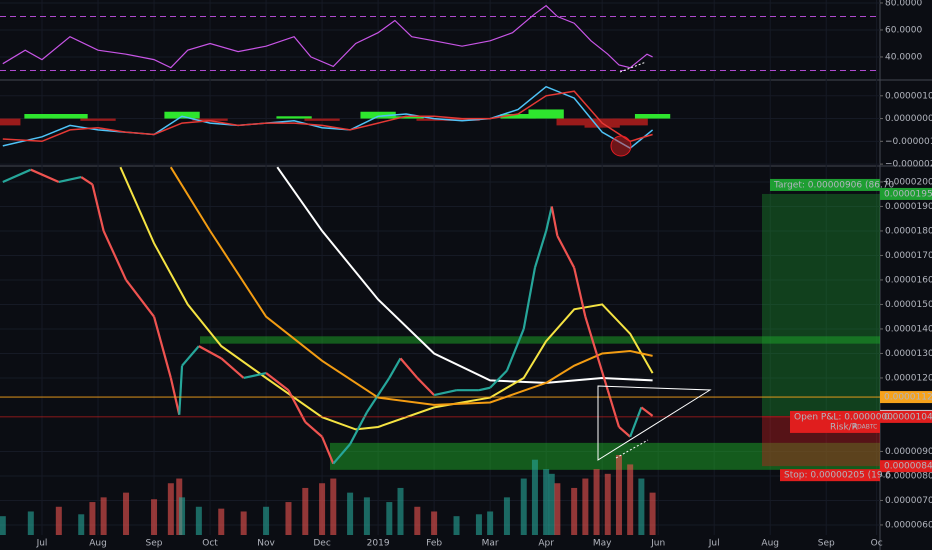  I want to click on x-tick-label: Jun, so click(657, 544).